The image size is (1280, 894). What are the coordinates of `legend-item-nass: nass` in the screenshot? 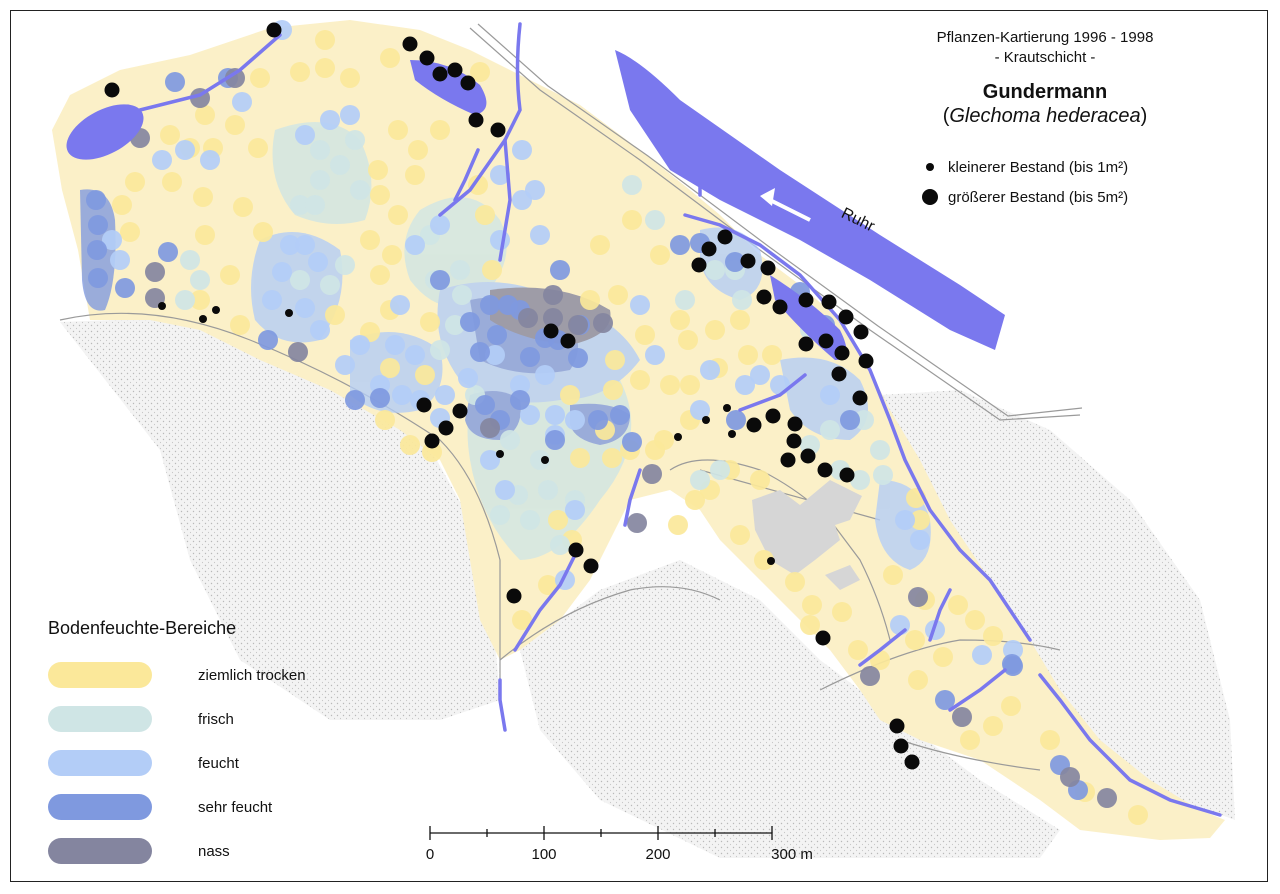 It's located at (177, 851).